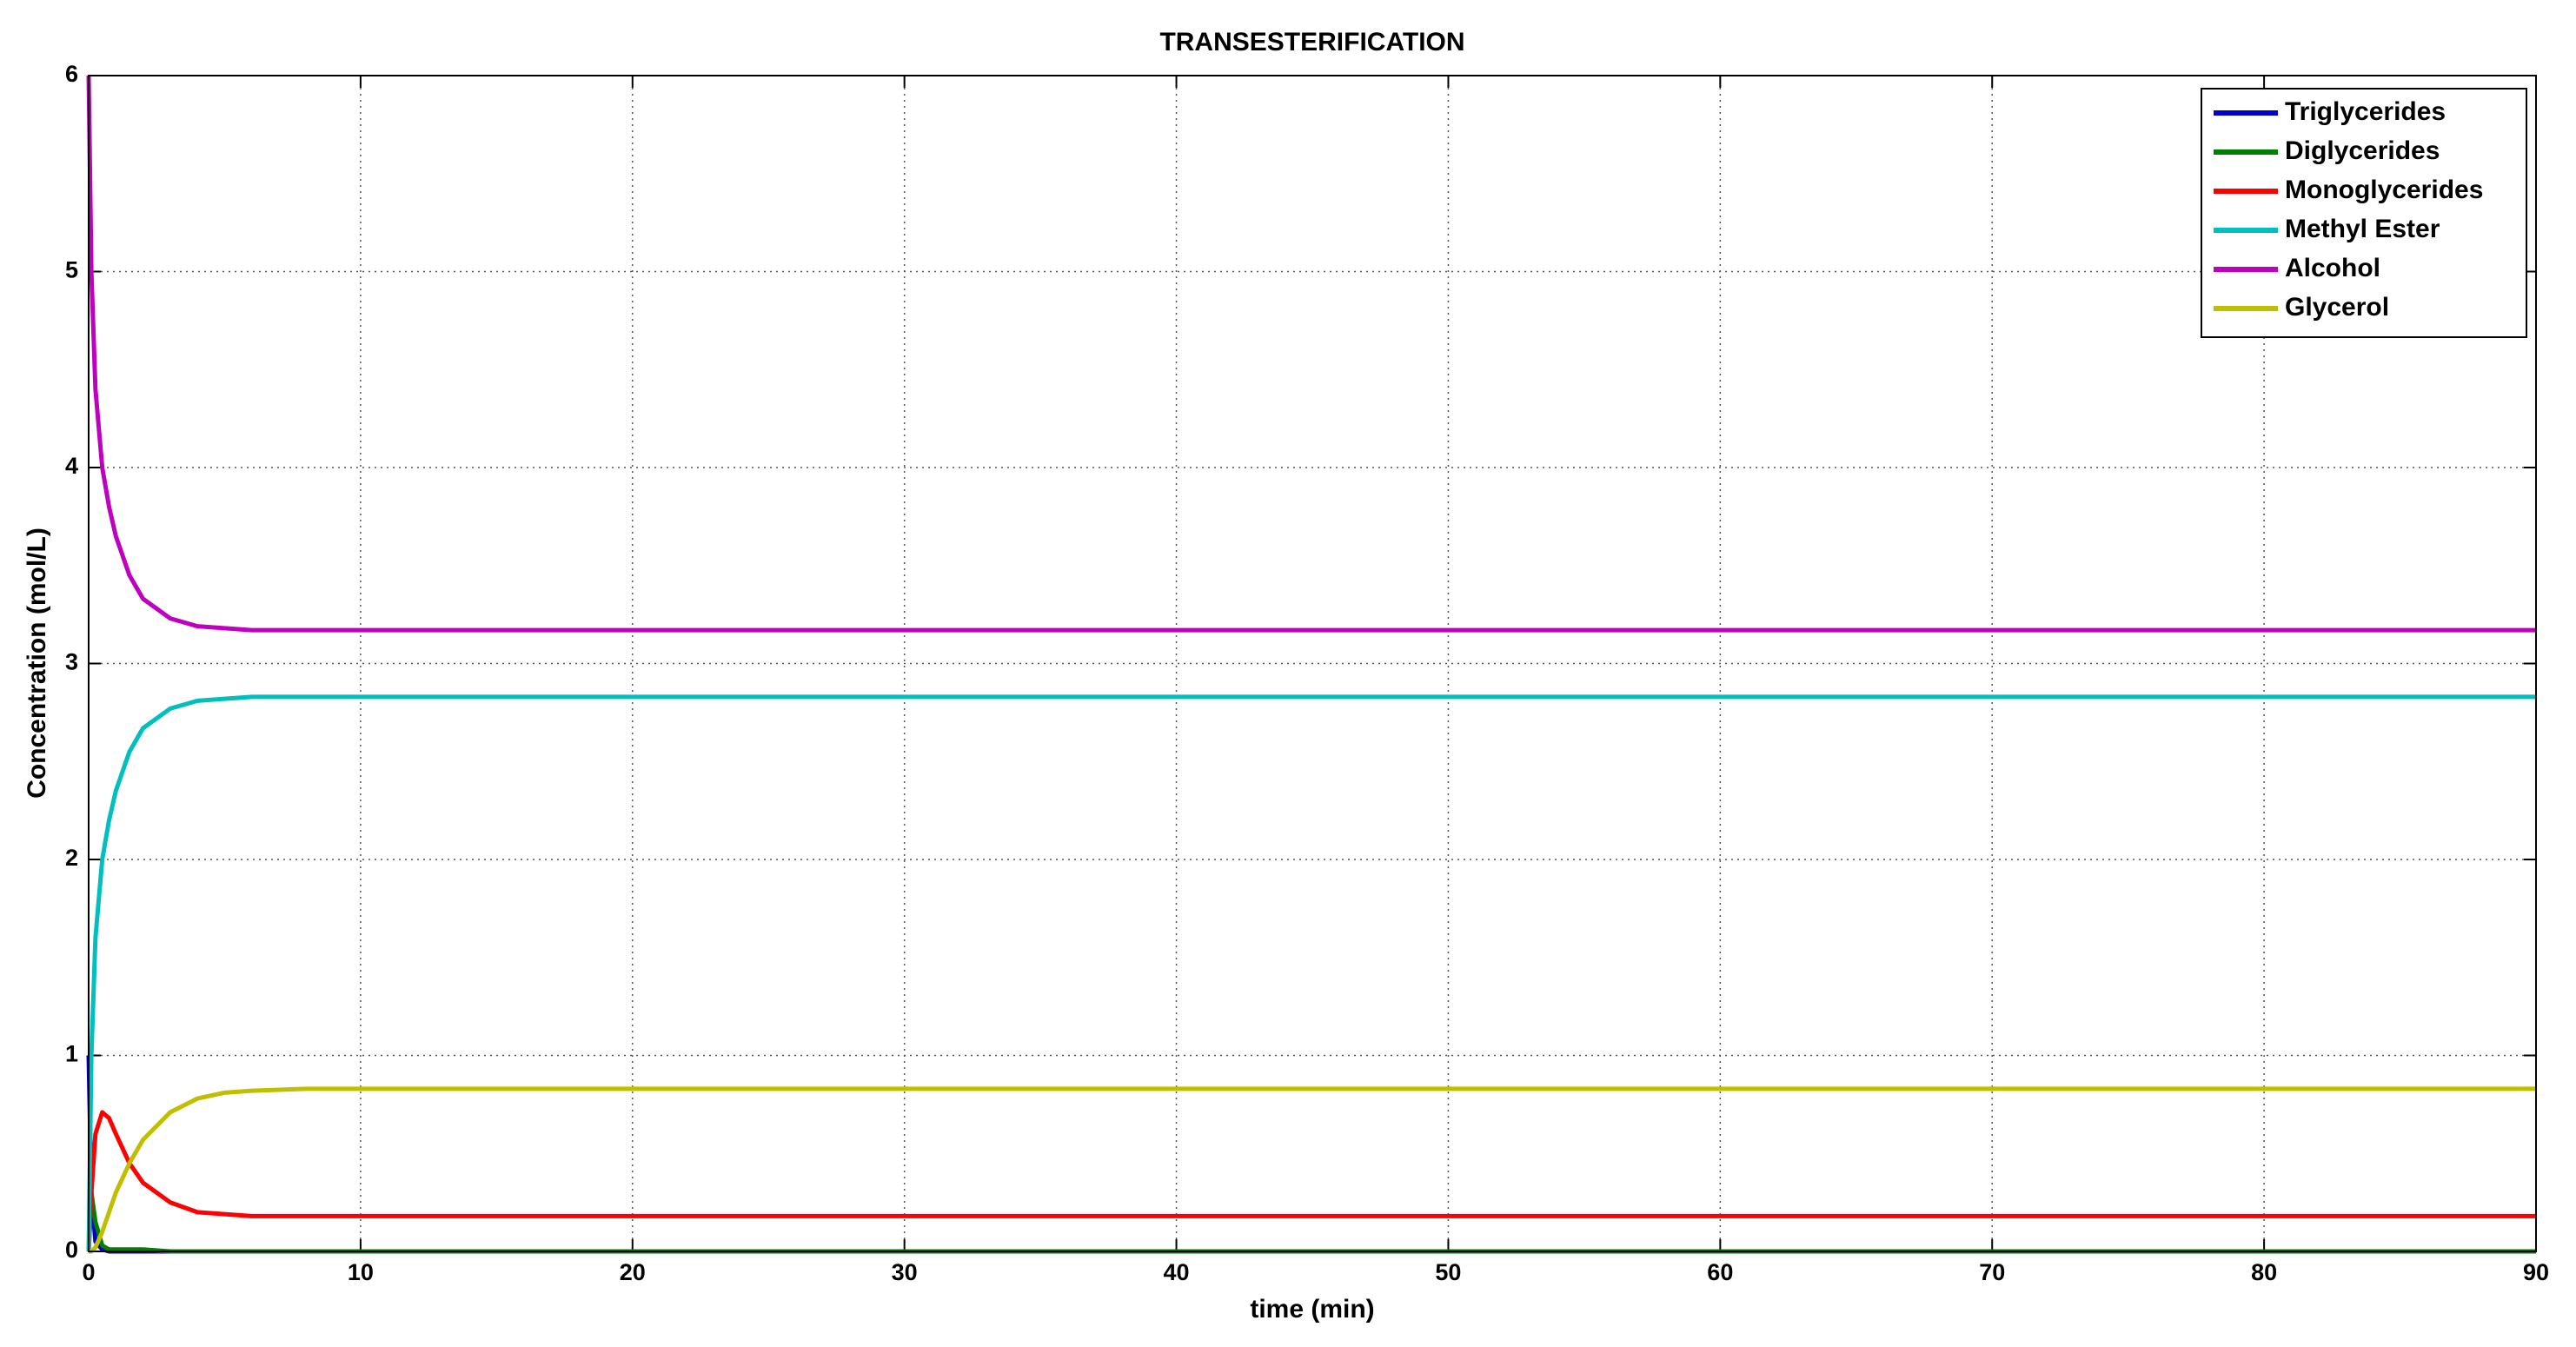  Describe the element at coordinates (2384, 190) in the screenshot. I see `legend-label: Monoglycerides` at that location.